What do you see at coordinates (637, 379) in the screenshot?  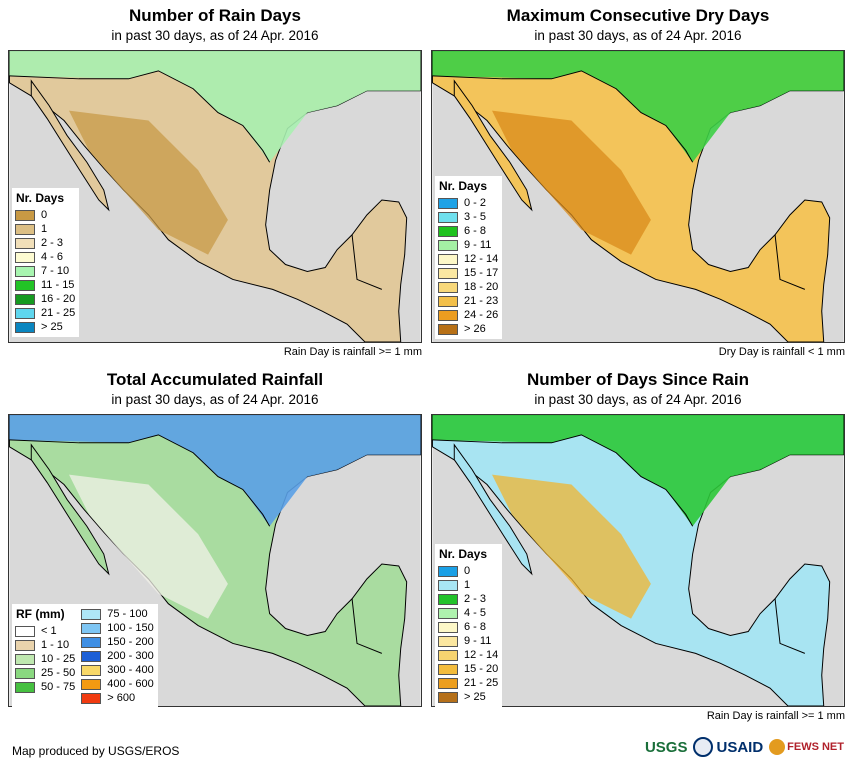 I see `panel-title: Number of Days Since Rain` at bounding box center [637, 379].